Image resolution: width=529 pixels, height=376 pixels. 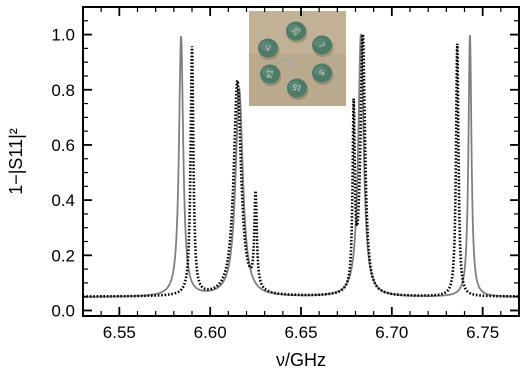 What do you see at coordinates (300, 332) in the screenshot?
I see `x-tick-label: 6.65` at bounding box center [300, 332].